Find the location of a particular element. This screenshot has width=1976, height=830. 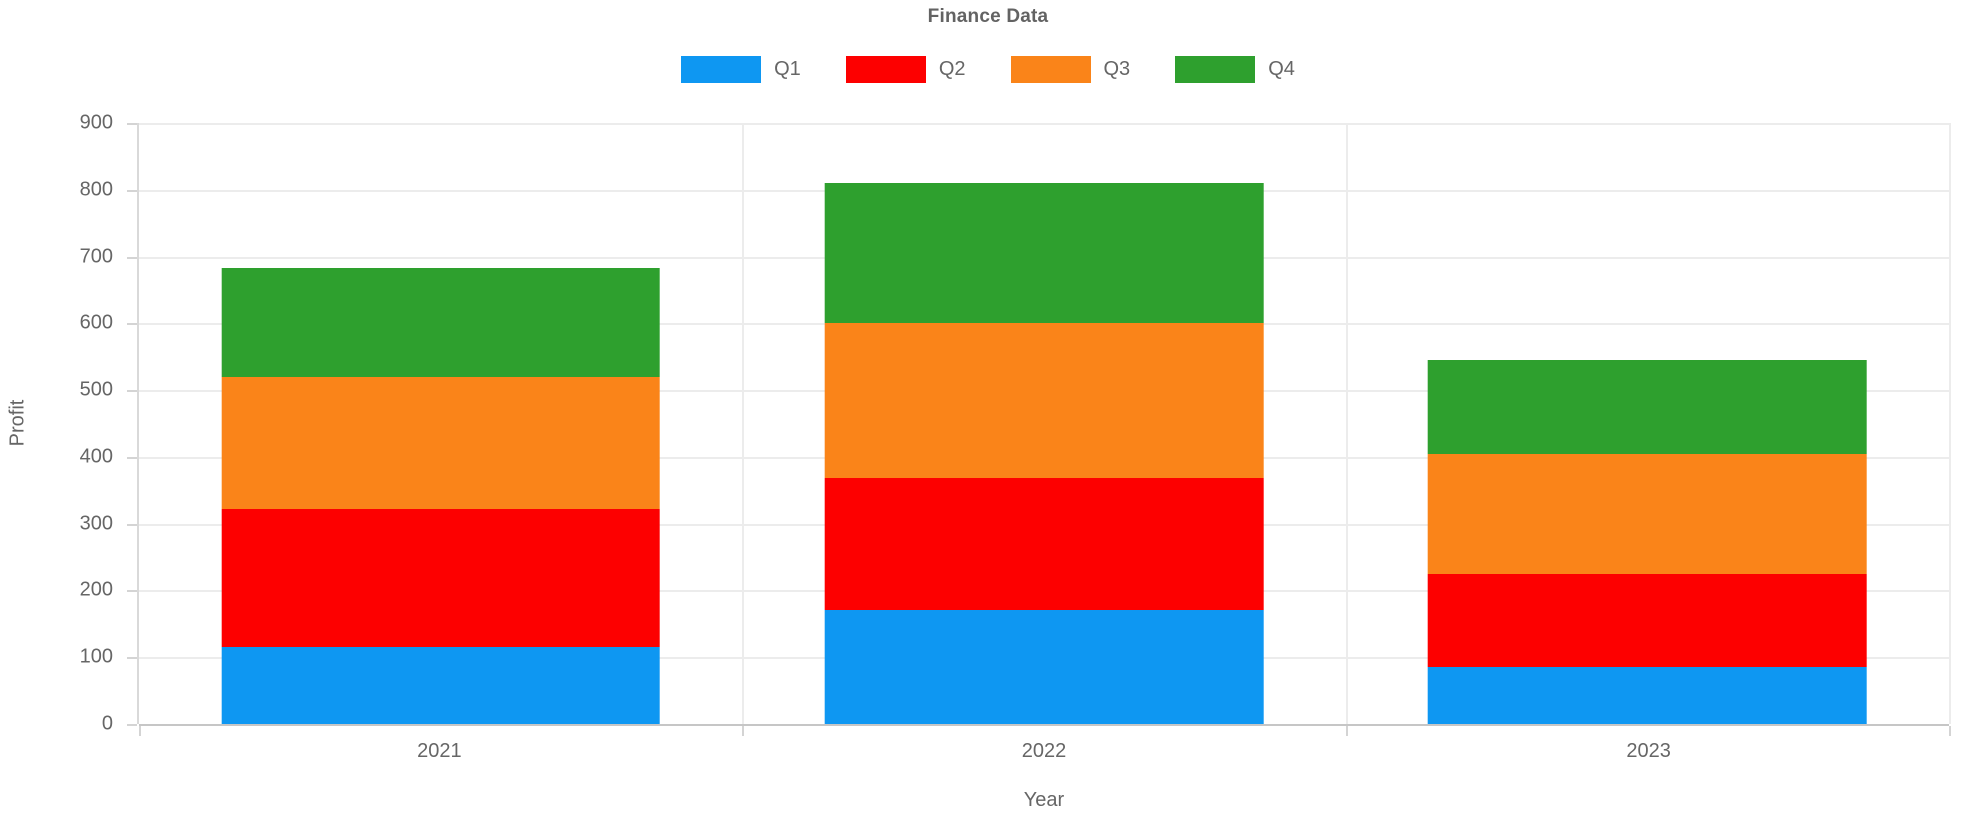

bar-segment-2021-q4 is located at coordinates (440, 322).